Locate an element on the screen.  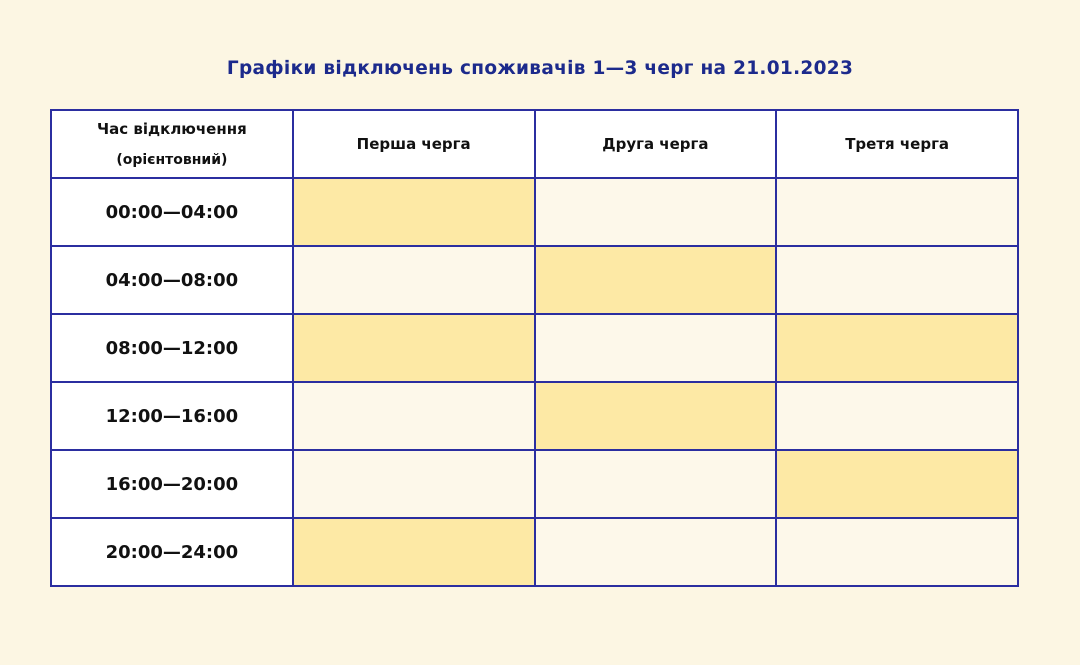
header-time-note: (орієнтовний) is located at coordinates (172, 160).